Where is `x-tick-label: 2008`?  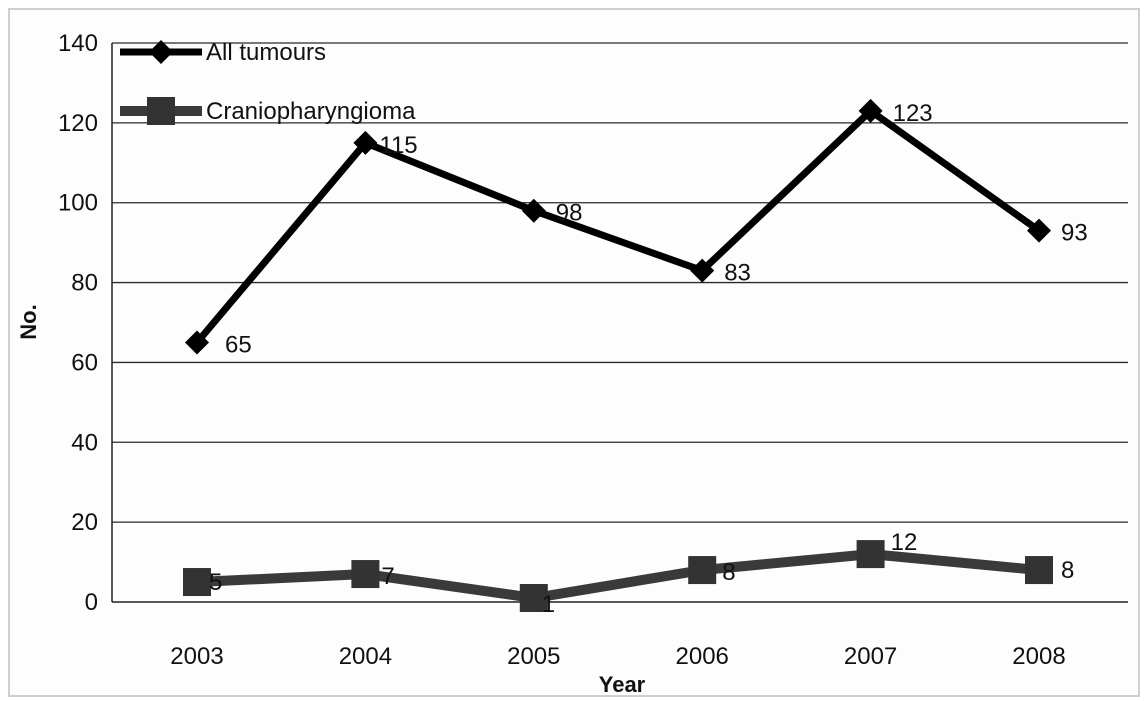
x-tick-label: 2008 is located at coordinates (1038, 656).